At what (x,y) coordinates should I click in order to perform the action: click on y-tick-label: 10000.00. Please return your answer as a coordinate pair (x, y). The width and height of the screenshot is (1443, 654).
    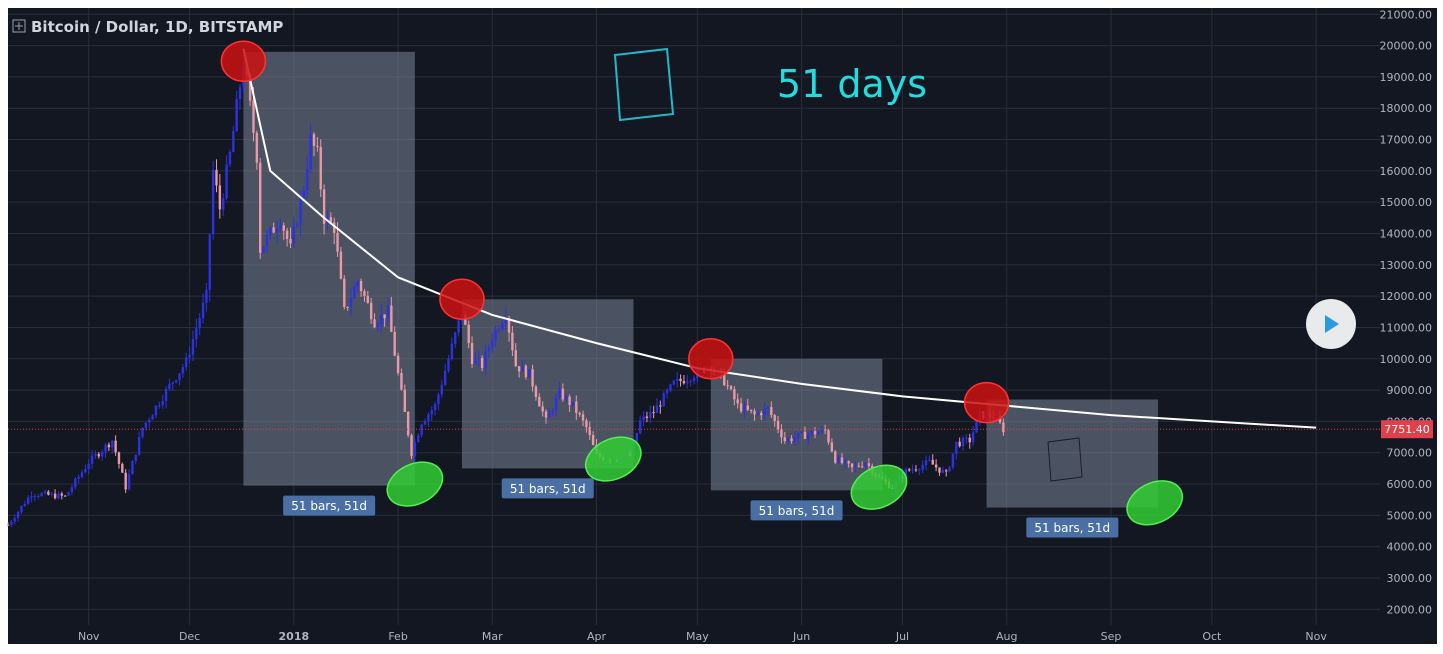
    Looking at the image, I should click on (1406, 359).